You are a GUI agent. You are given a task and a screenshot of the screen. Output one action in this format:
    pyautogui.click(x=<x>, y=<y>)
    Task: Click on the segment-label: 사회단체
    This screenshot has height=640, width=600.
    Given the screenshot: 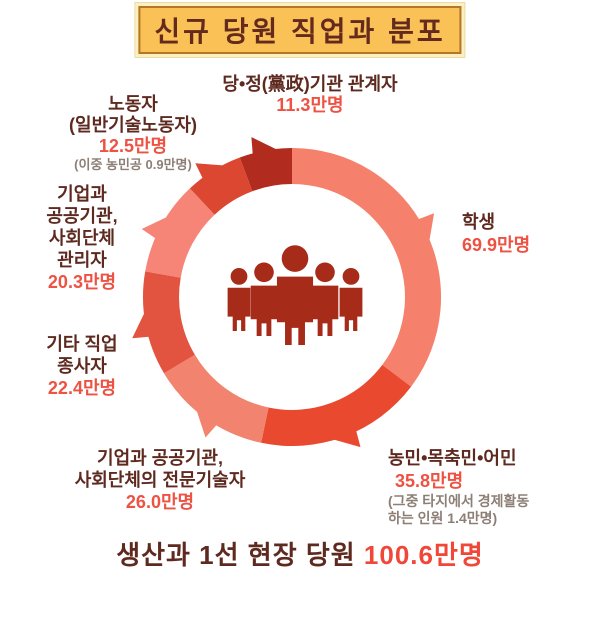 What is the action you would take?
    pyautogui.click(x=82, y=238)
    